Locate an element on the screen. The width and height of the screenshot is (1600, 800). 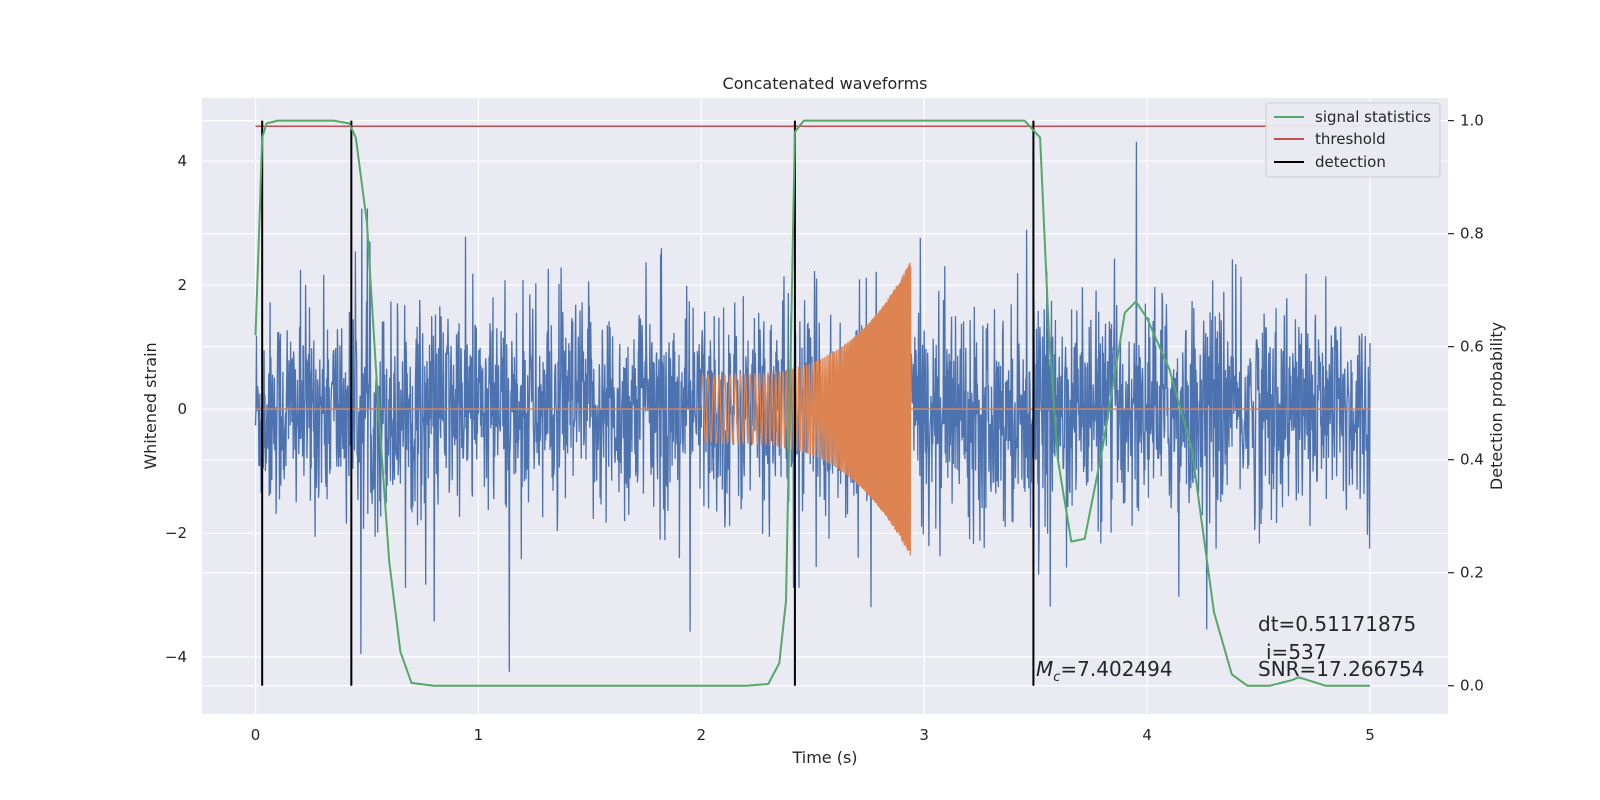
legend-box is located at coordinates (1353, 140).